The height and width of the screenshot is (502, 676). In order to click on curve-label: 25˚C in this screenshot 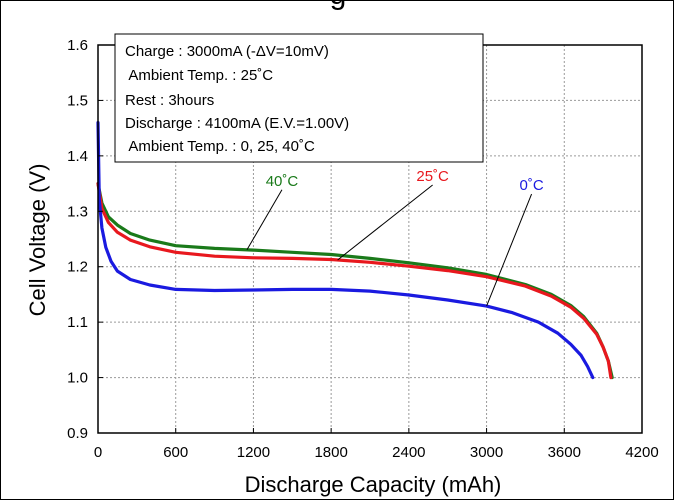, I will do `click(432, 176)`.